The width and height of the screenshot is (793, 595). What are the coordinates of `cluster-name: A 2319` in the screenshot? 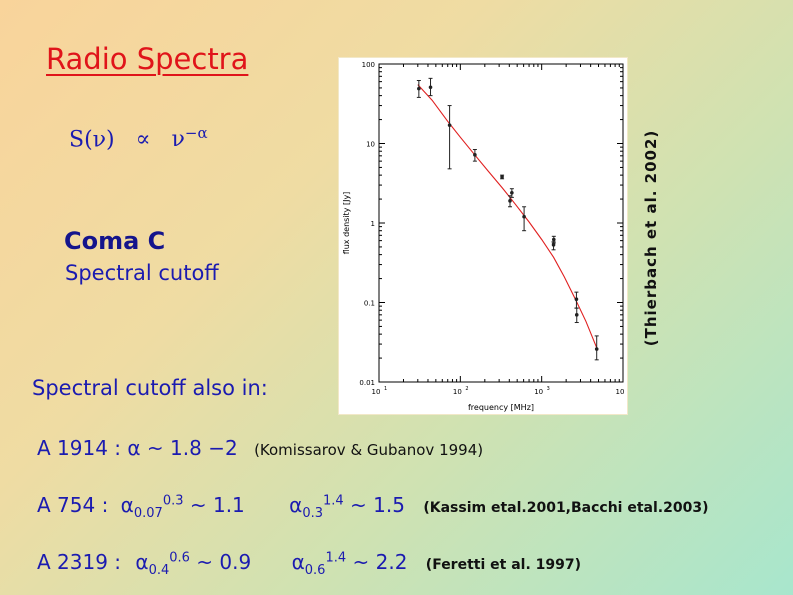 It's located at (72, 562).